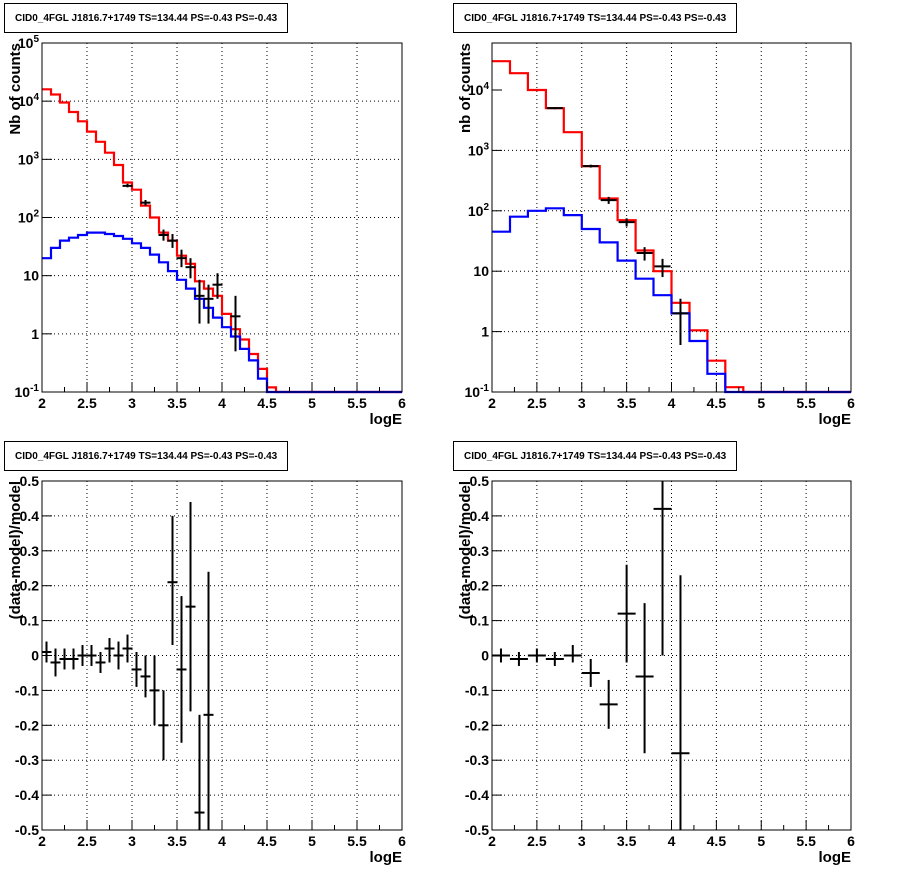 The image size is (898, 875). What do you see at coordinates (15, 89) in the screenshot?
I see `y-axis-title: Nb of counts` at bounding box center [15, 89].